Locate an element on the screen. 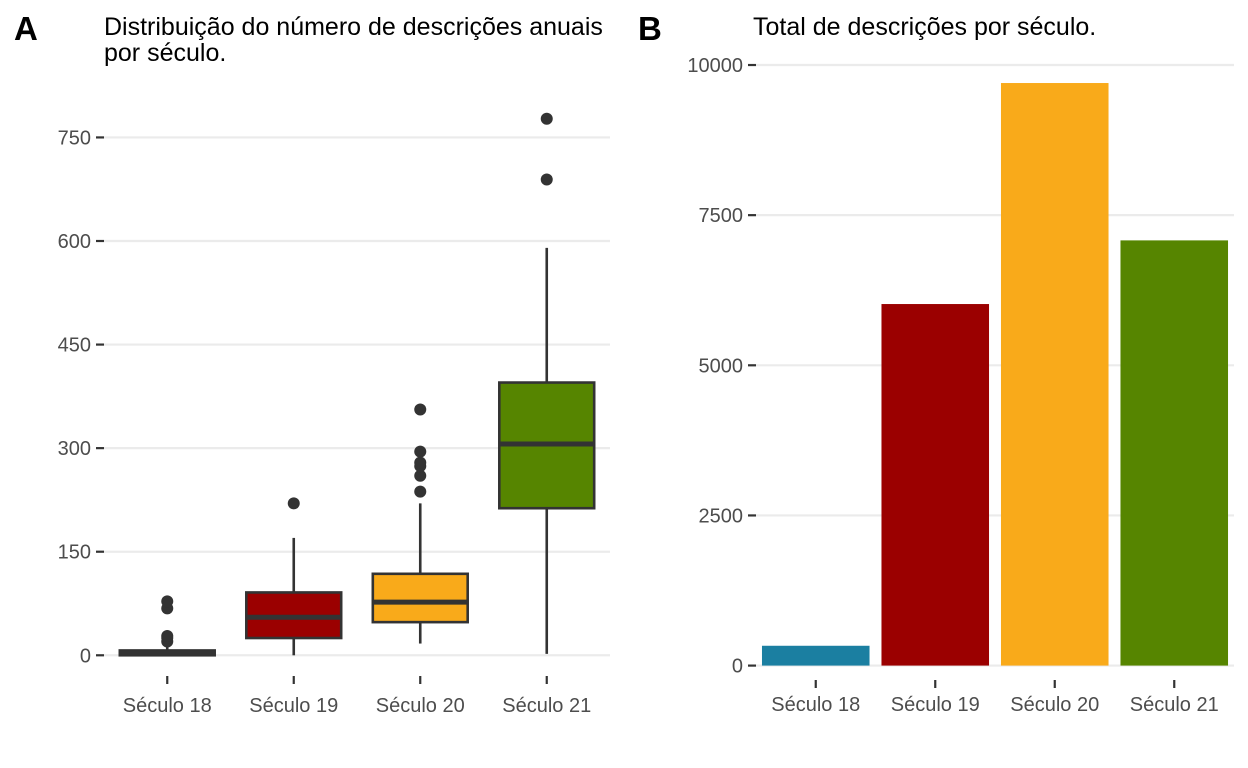 The width and height of the screenshot is (1248, 768). panel-b-title: Total de descrições por século. is located at coordinates (924, 27).